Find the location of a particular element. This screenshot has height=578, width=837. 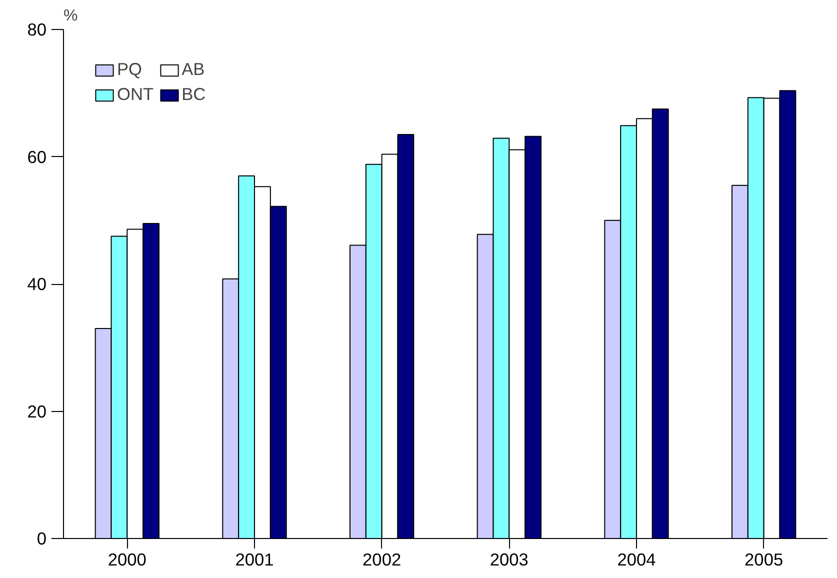

x-tick-label: 2001 is located at coordinates (254, 560).